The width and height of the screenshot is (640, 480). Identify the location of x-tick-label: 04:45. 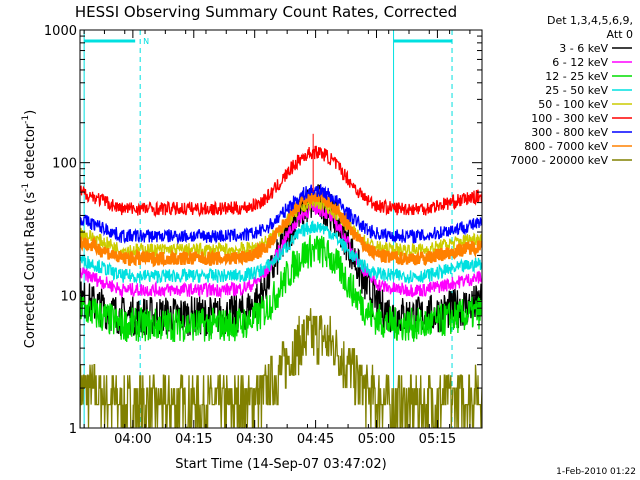
(315, 439).